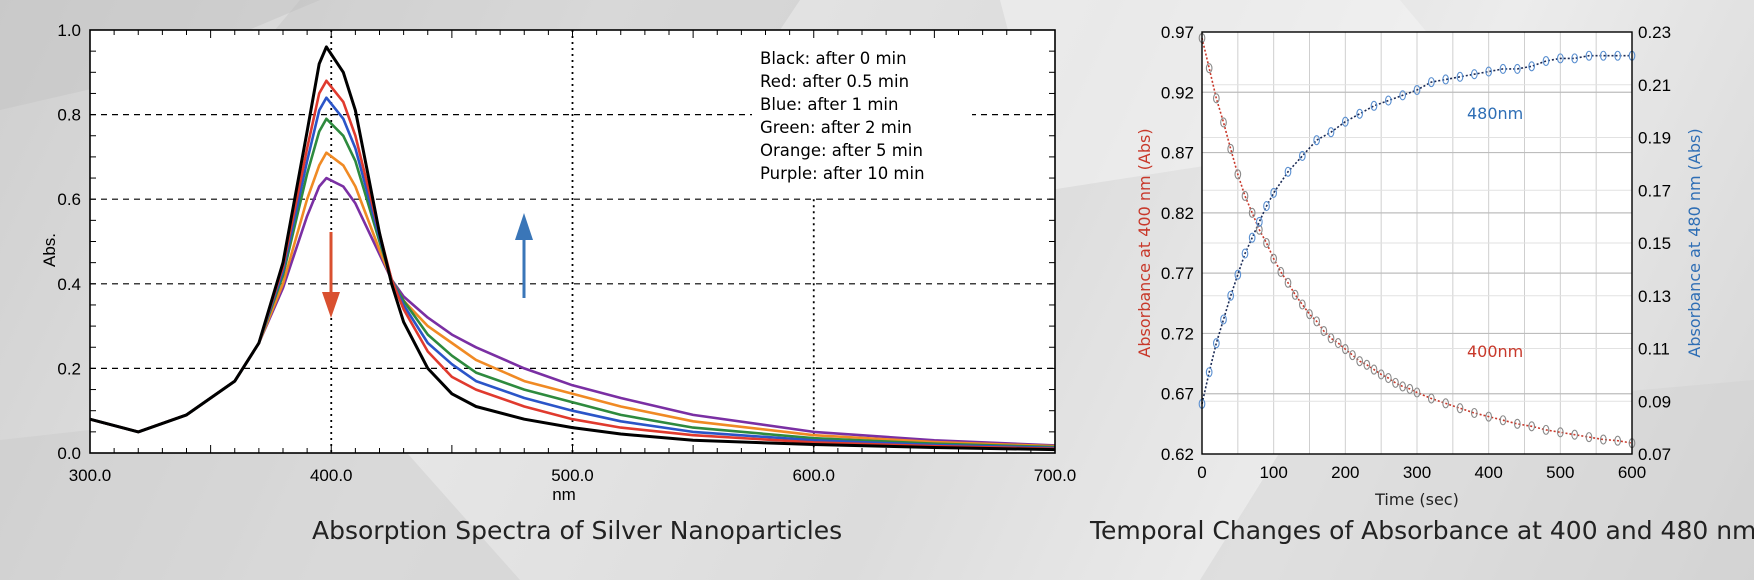 This screenshot has width=1754, height=580. Describe the element at coordinates (564, 494) in the screenshot. I see `left-x-axis-label: nm` at that location.